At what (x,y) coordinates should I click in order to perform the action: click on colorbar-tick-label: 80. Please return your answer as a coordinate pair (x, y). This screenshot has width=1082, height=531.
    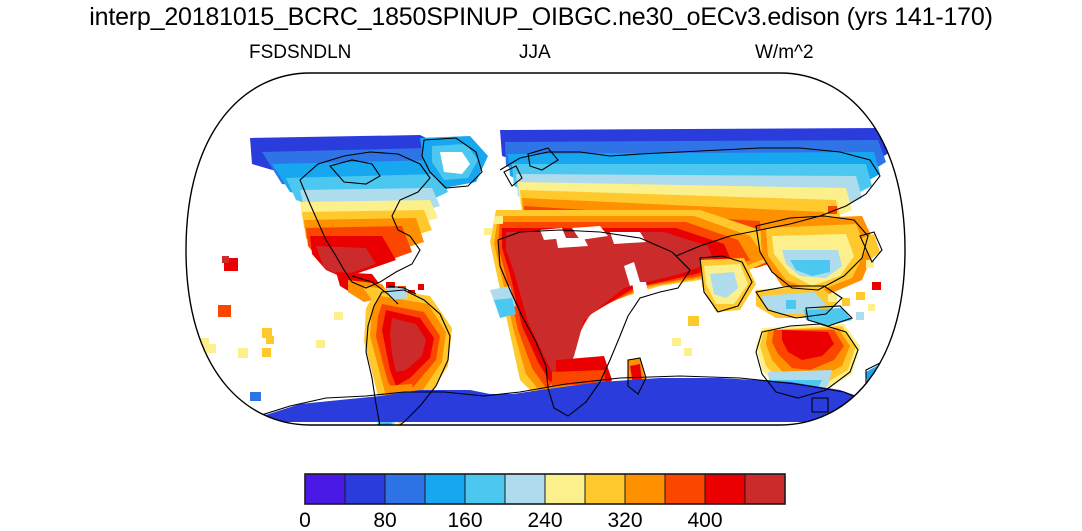
    Looking at the image, I should click on (384, 520).